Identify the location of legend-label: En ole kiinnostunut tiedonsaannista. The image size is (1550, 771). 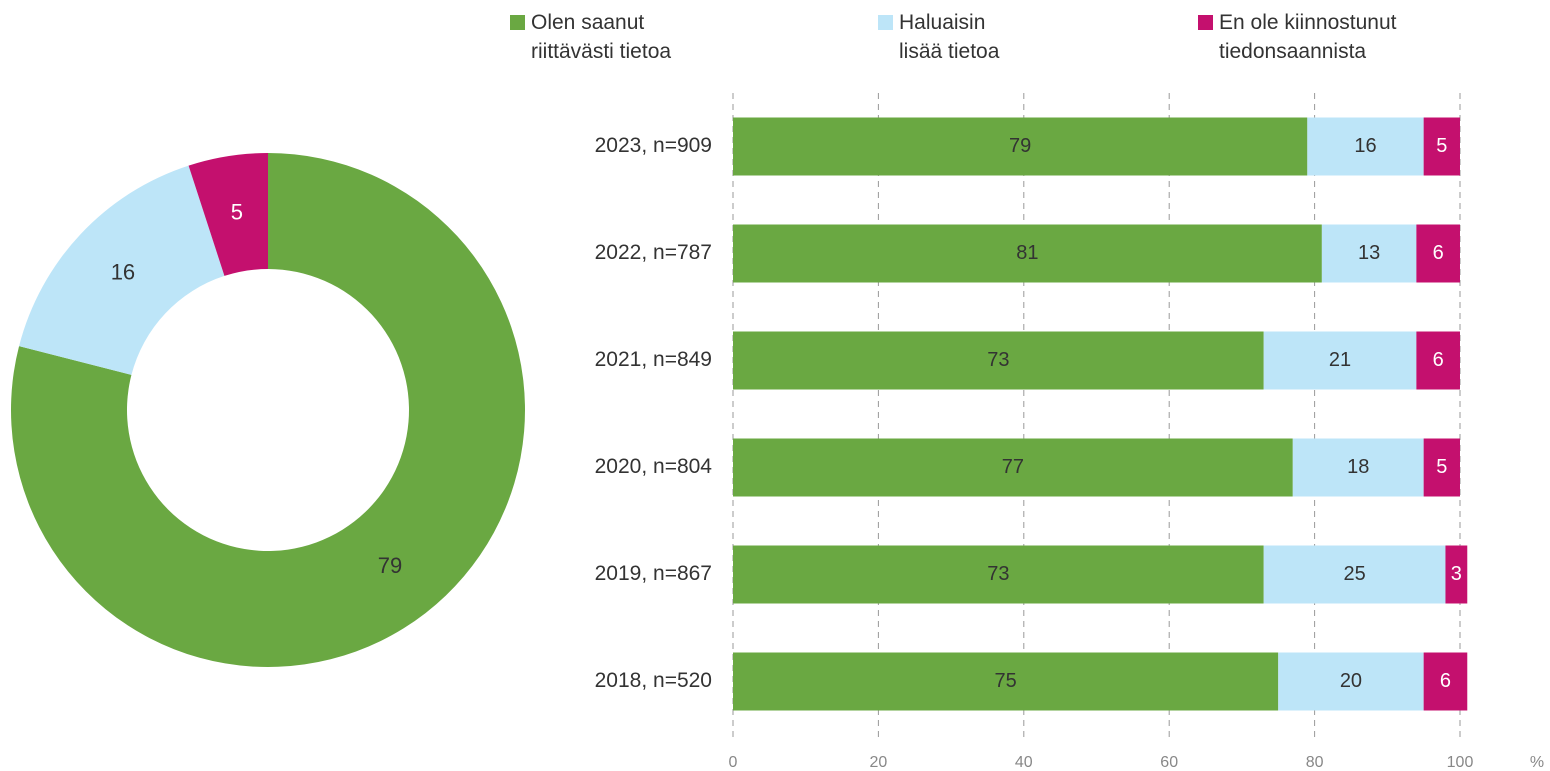
(1308, 37).